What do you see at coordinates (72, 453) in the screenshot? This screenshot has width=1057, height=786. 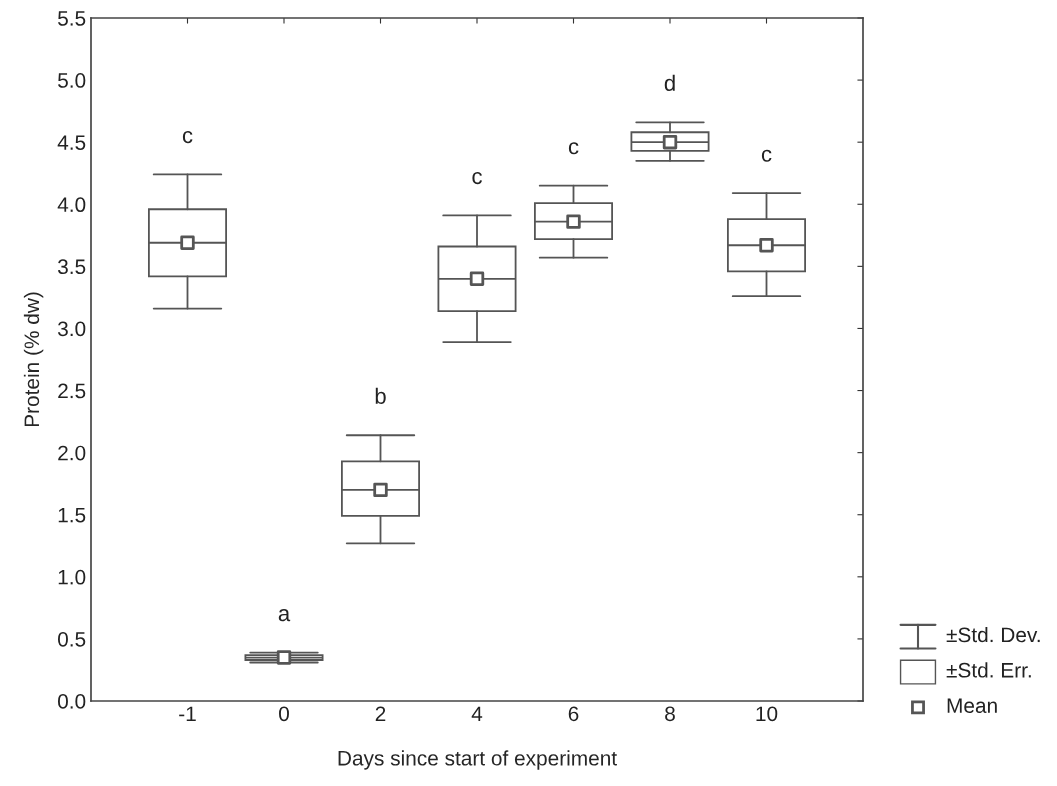 I see `y-tick-label: 2.0` at bounding box center [72, 453].